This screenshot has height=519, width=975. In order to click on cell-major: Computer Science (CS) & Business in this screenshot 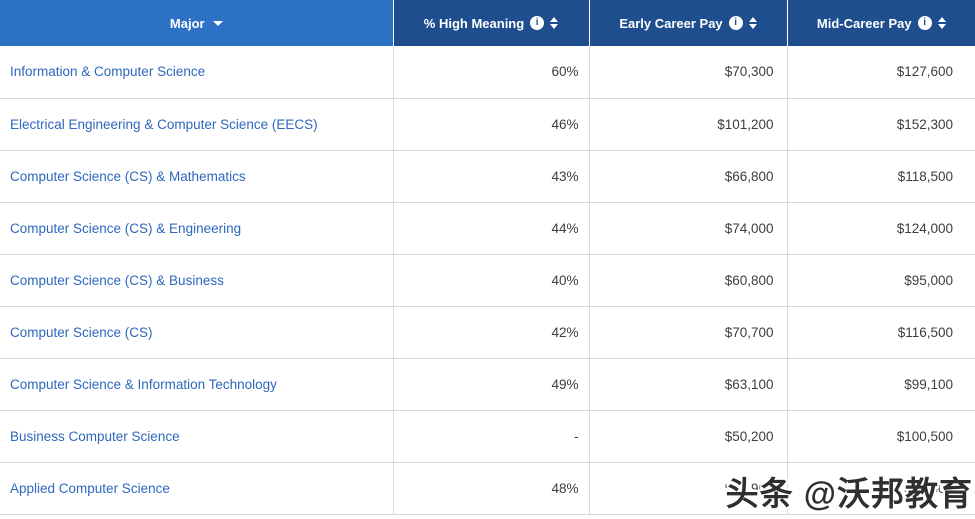, I will do `click(196, 280)`.